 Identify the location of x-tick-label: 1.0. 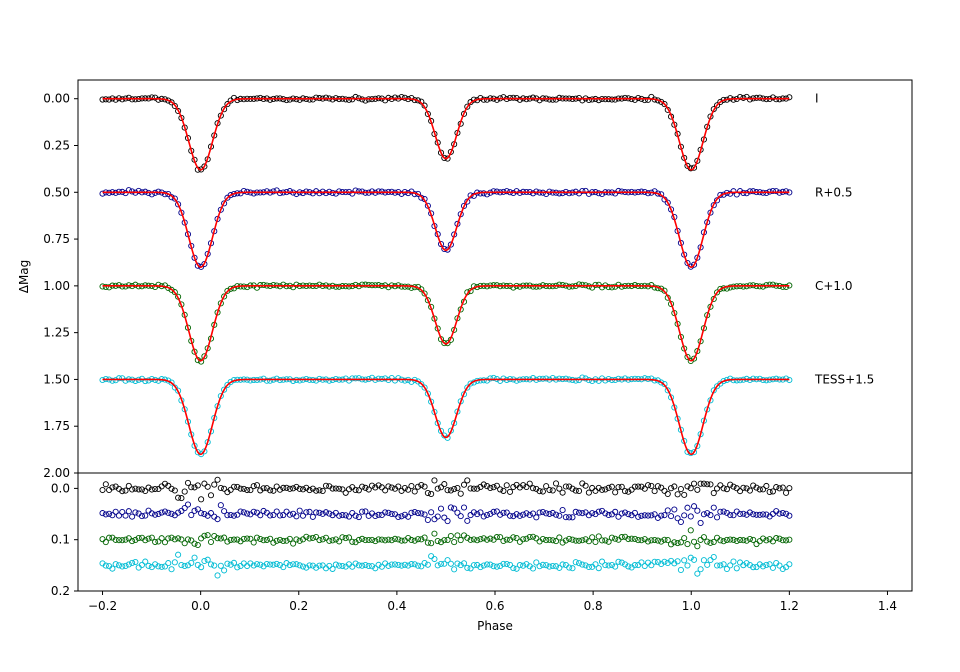
(691, 606).